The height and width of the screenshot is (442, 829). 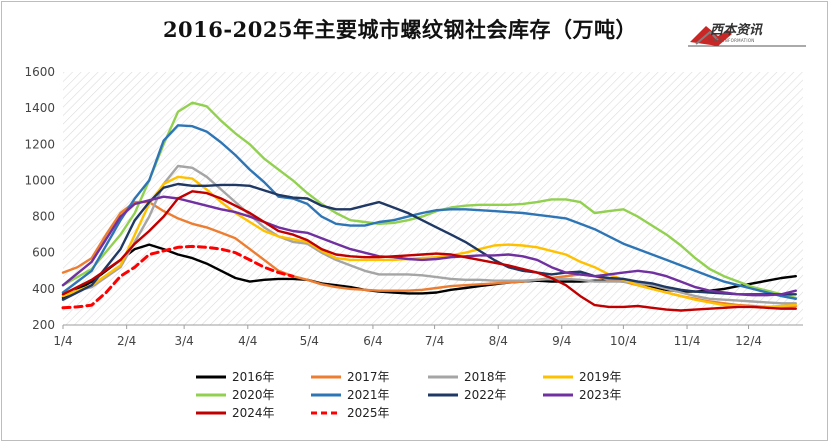 What do you see at coordinates (39, 108) in the screenshot?
I see `y-tick-label: 1400` at bounding box center [39, 108].